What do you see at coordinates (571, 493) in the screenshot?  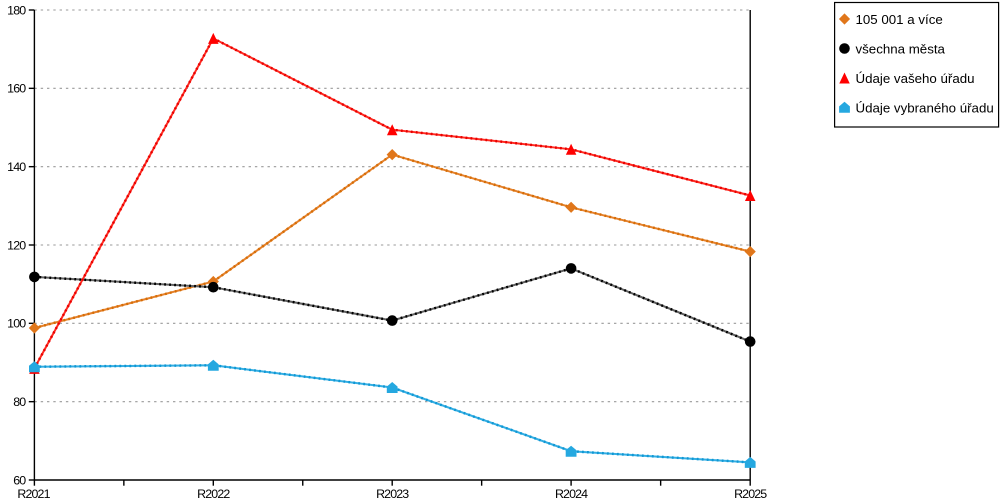 I see `svg-text: R2024` at bounding box center [571, 493].